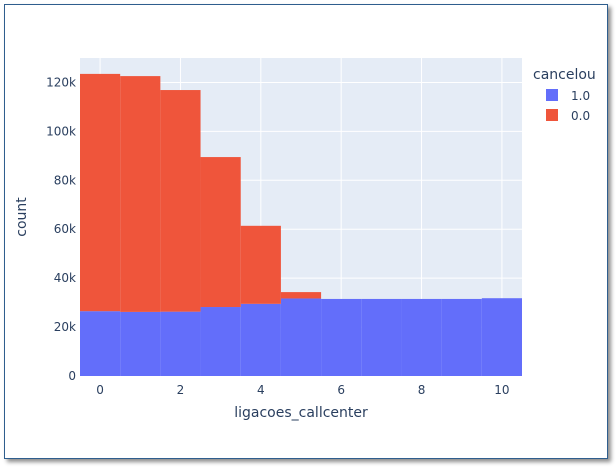  Describe the element at coordinates (580, 96) in the screenshot. I see `legend-label: 1.0` at that location.